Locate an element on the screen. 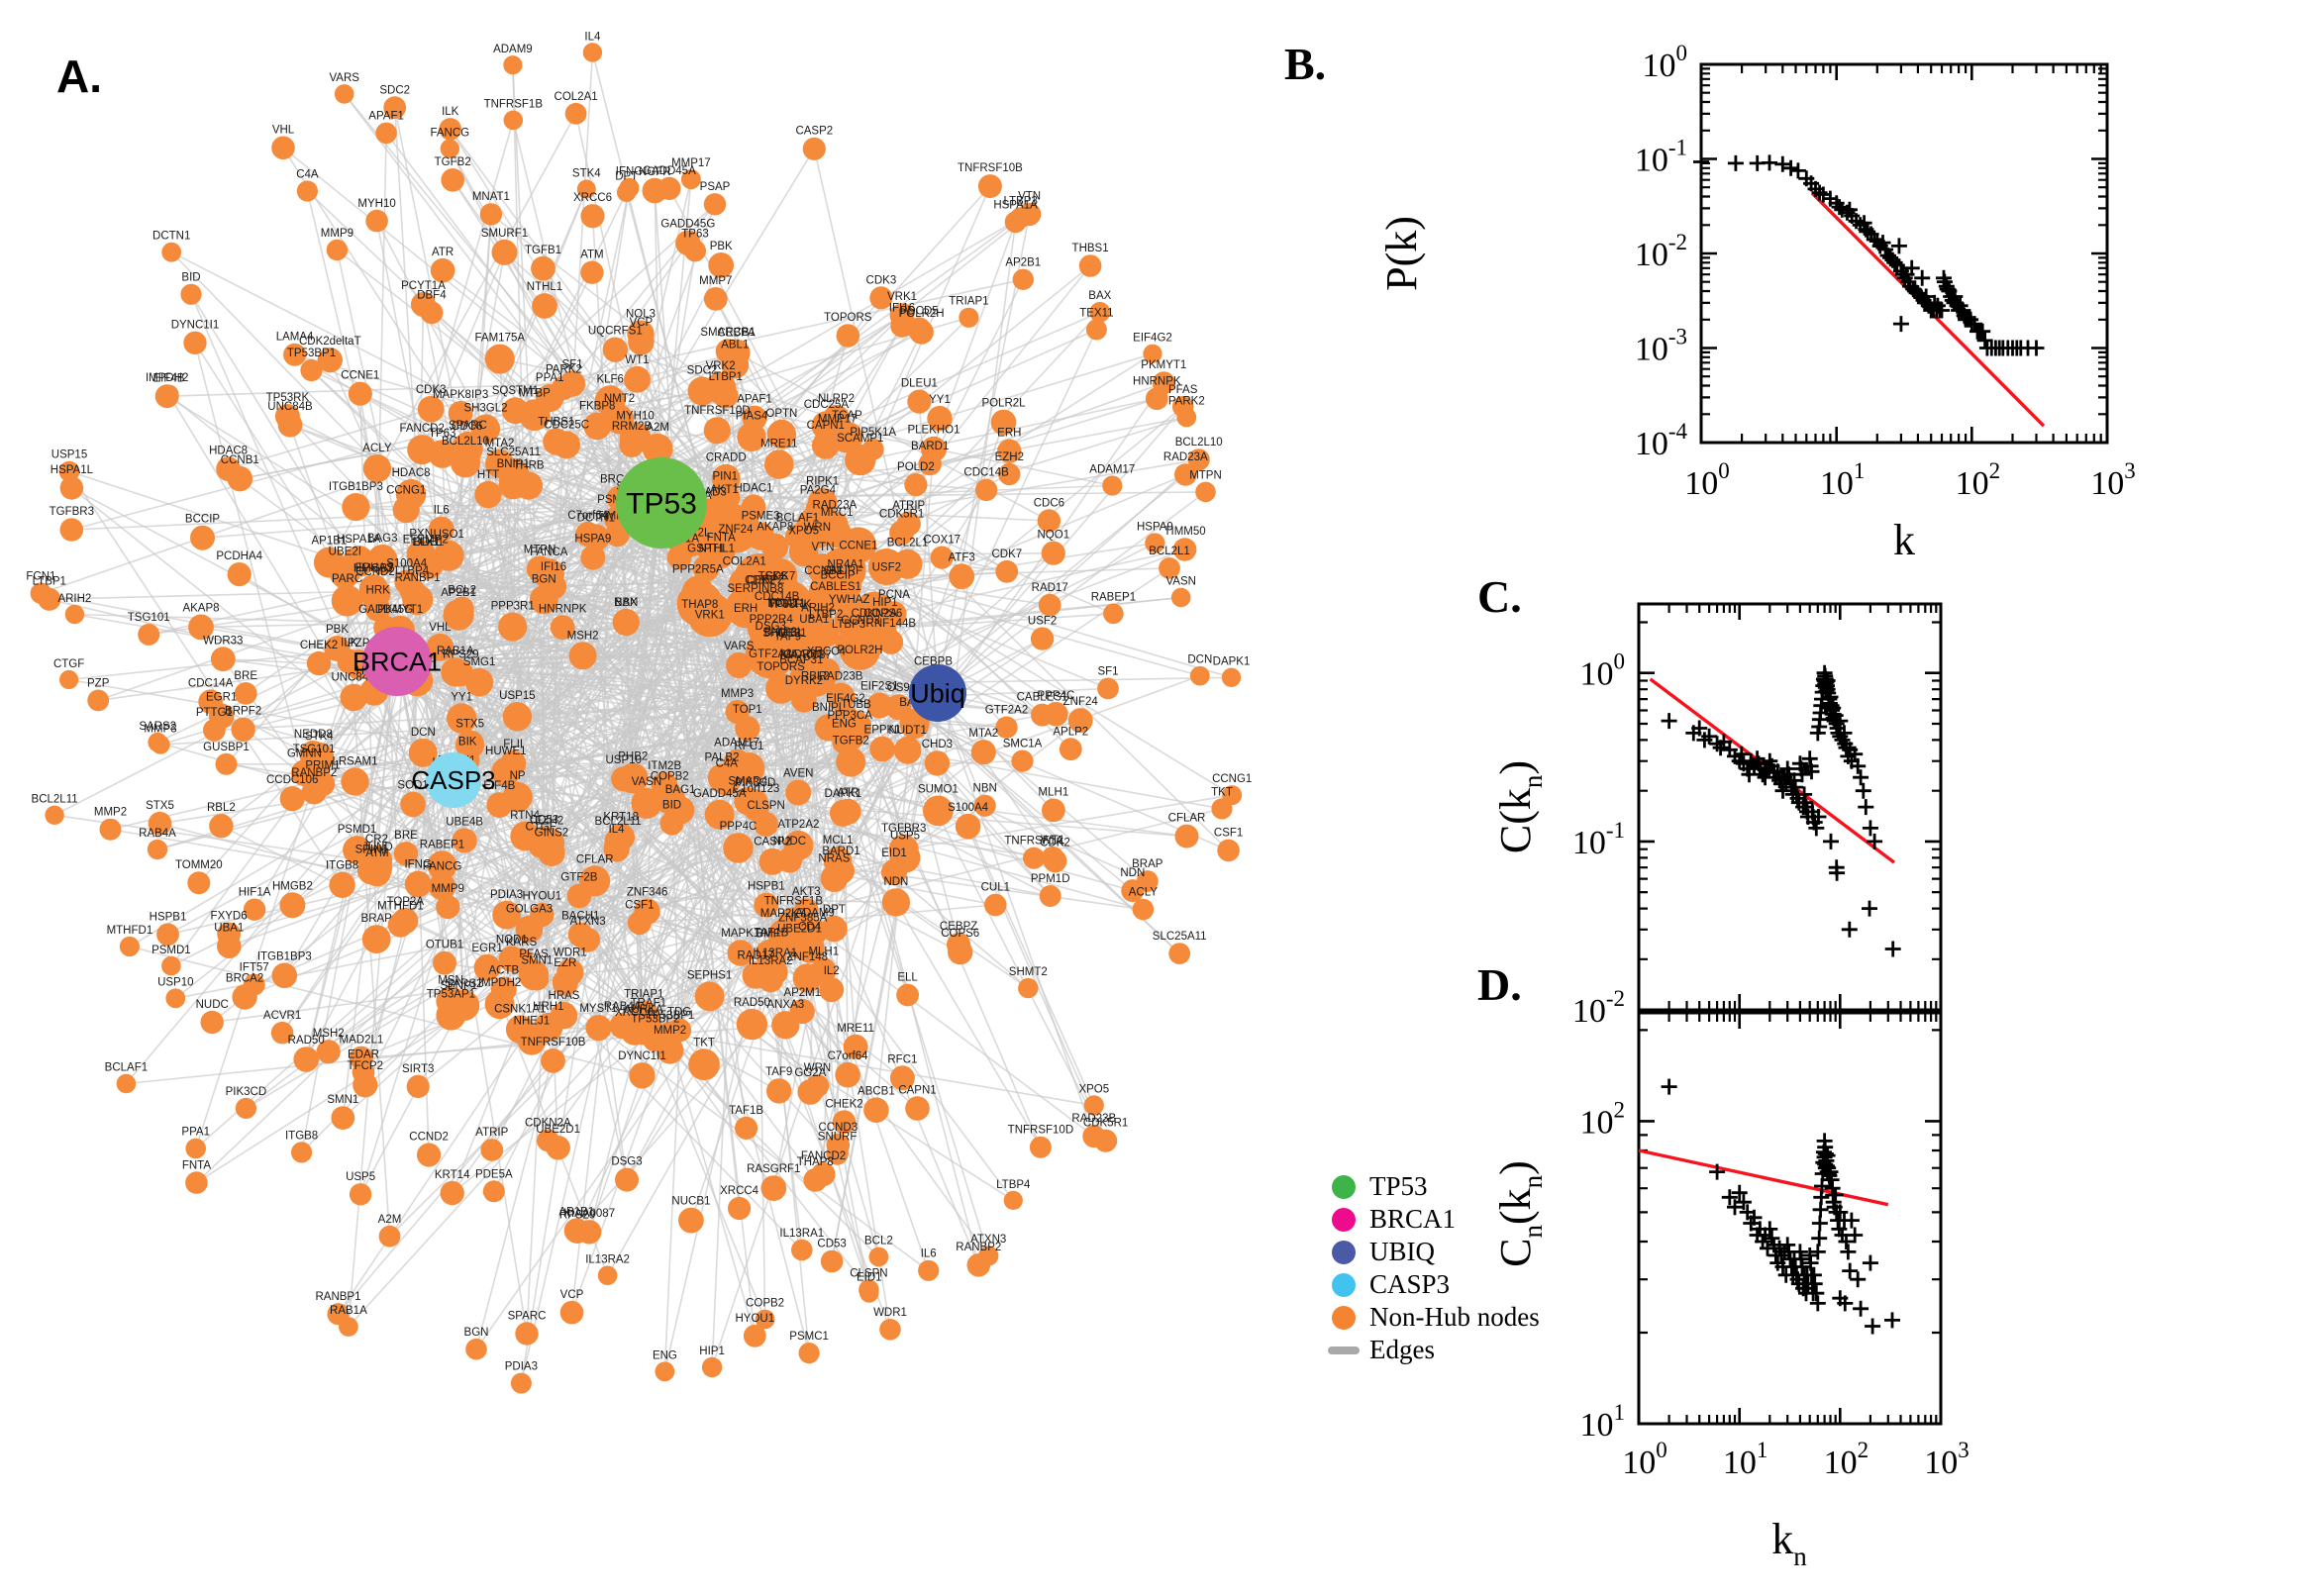  network-node-label: TCAP is located at coordinates (847, 416).